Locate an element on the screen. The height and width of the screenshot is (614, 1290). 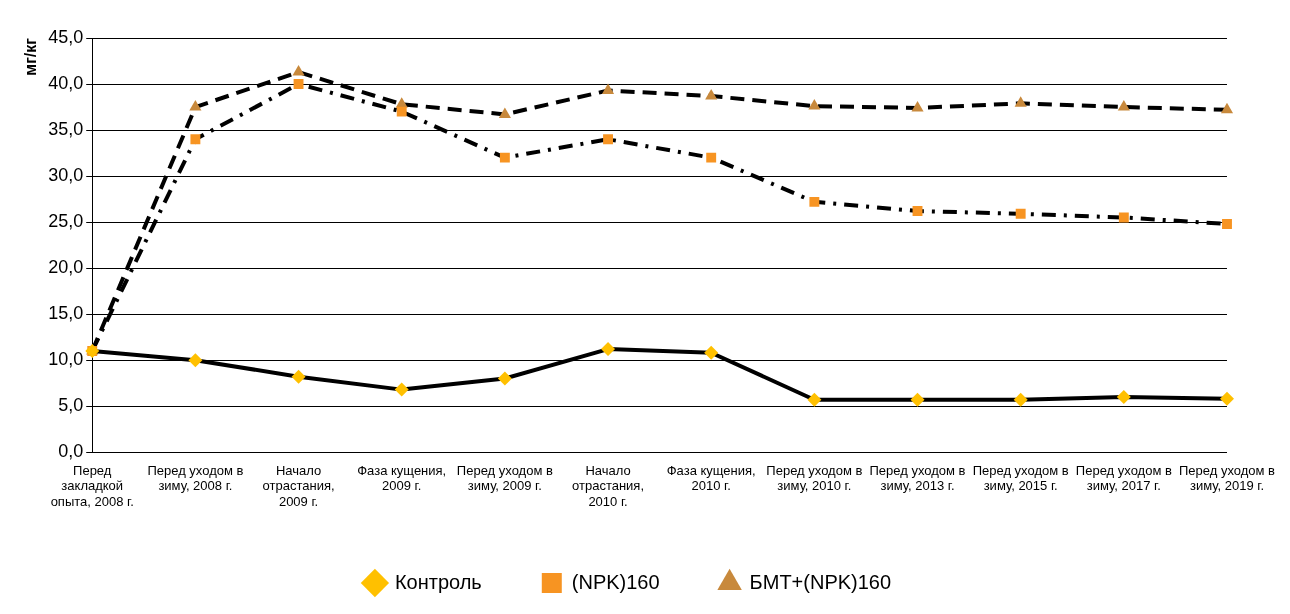
legend-label: (NPK)160 is located at coordinates (615, 581).